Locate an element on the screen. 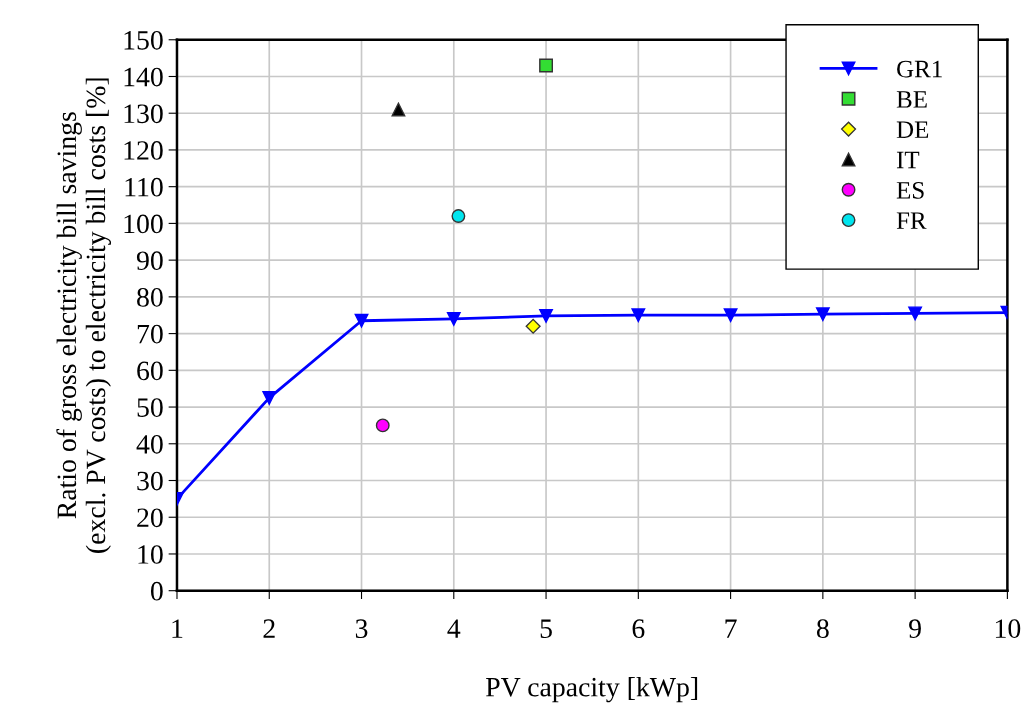 The image size is (1029, 723). x-tick-label: 3 is located at coordinates (361, 629).